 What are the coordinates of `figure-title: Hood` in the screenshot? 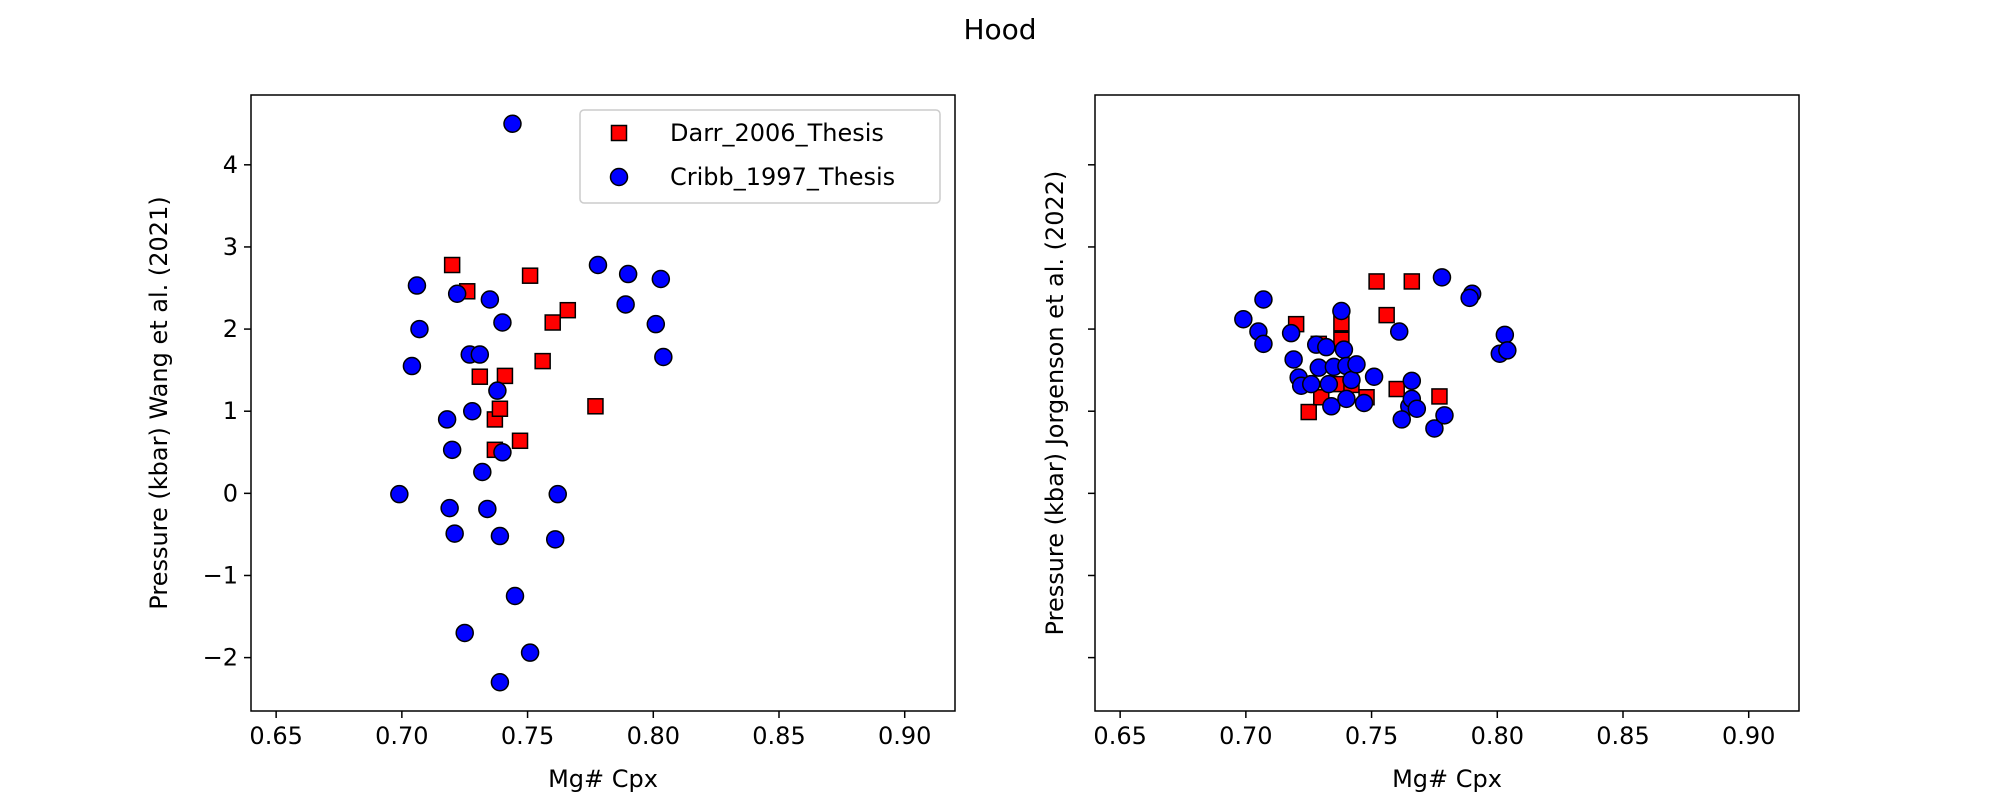 It's located at (999, 29).